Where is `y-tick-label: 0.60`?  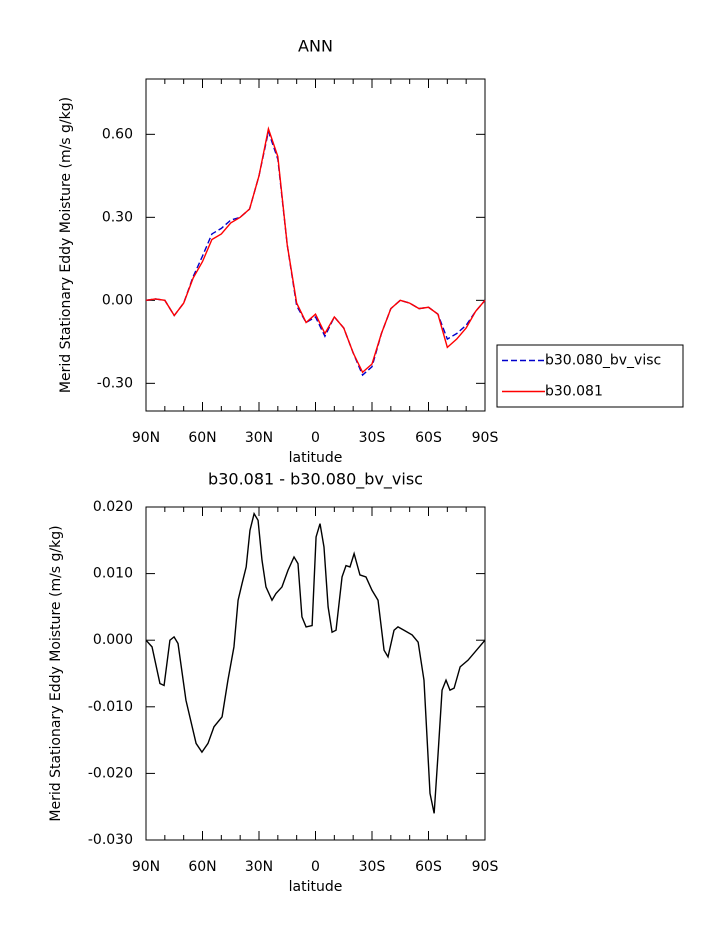 y-tick-label: 0.60 is located at coordinates (117, 134).